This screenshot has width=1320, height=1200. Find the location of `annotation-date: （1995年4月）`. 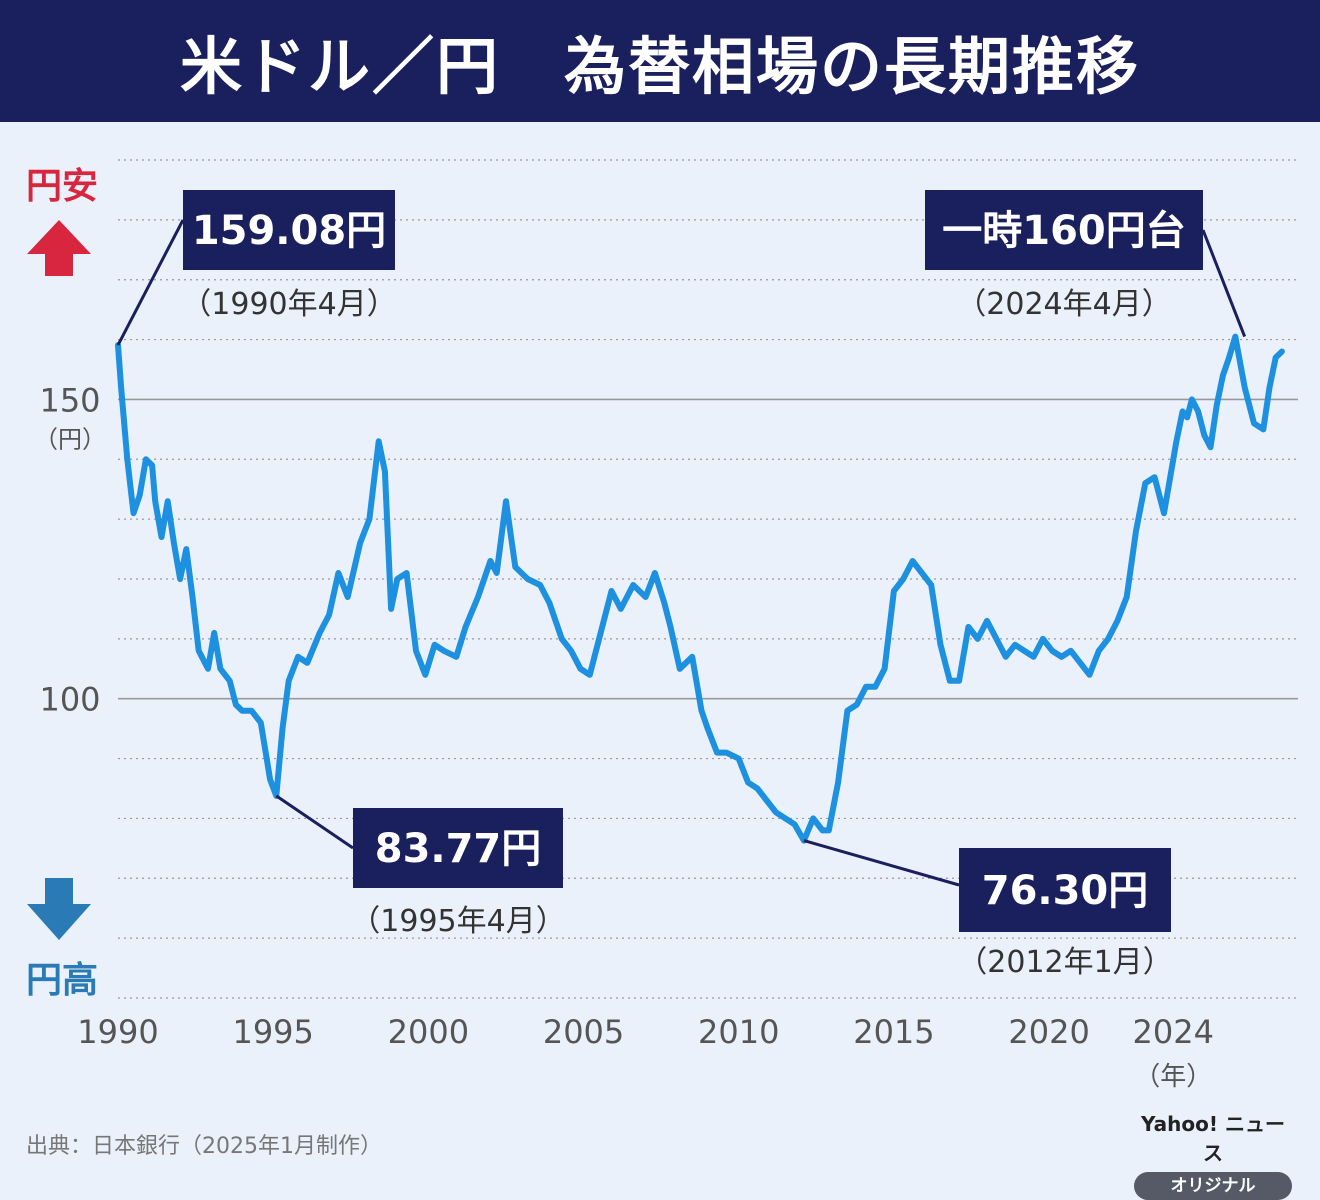

annotation-date: （1995年4月） is located at coordinates (457, 921).